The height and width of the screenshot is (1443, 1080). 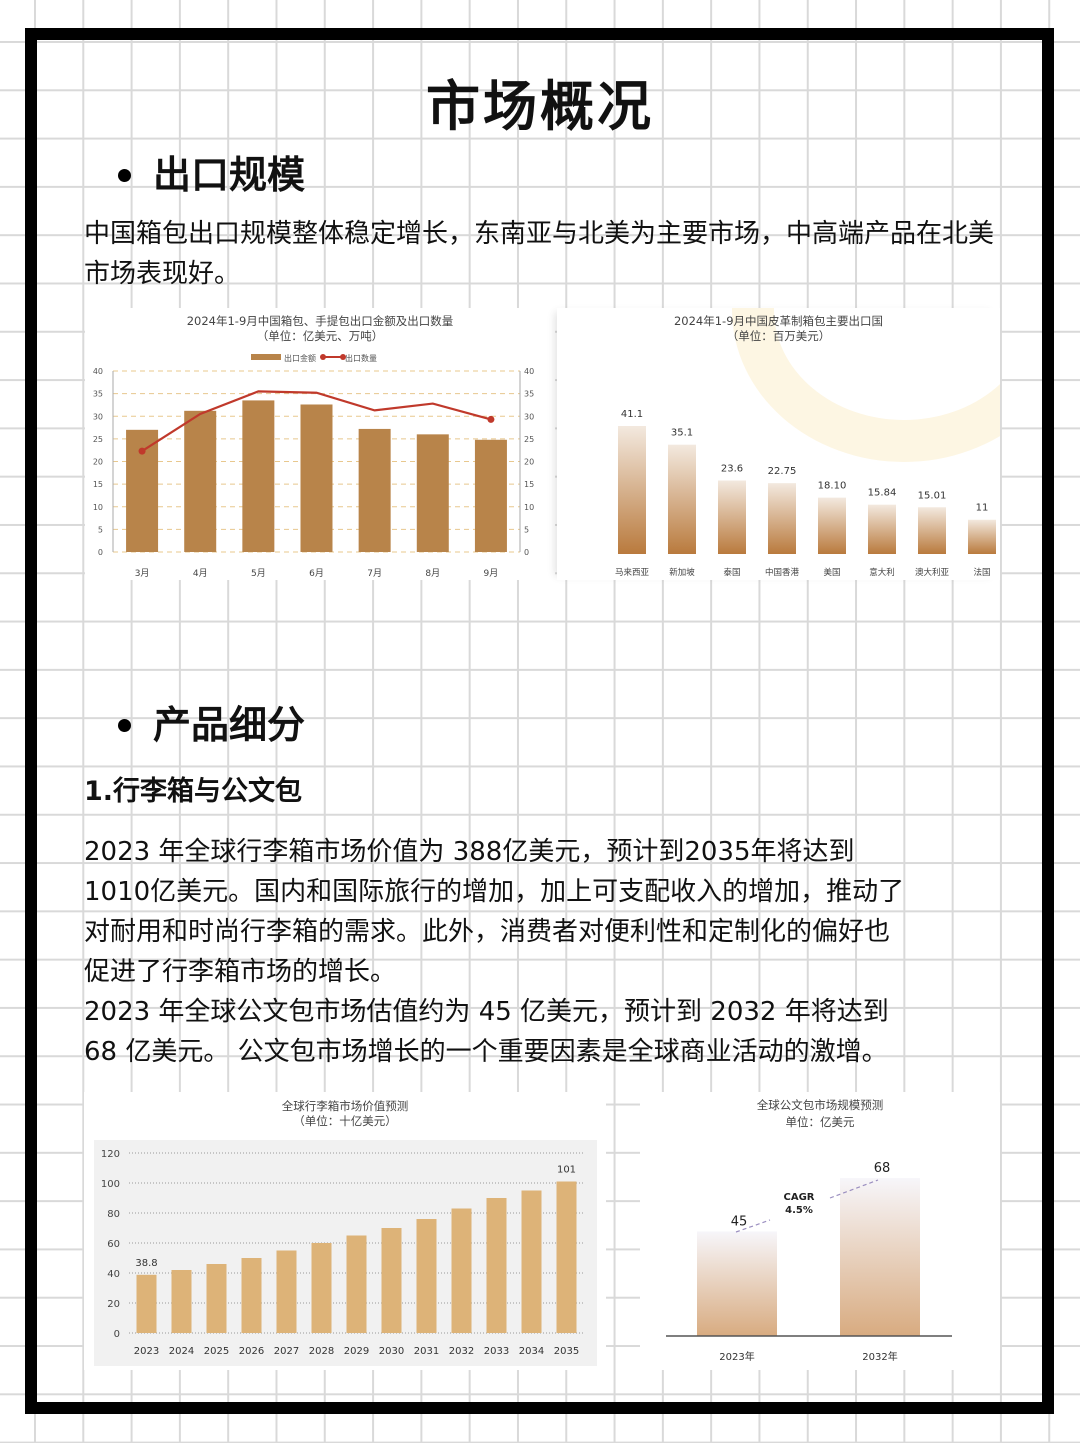 What do you see at coordinates (731, 572) in the screenshot?
I see `x-tick-label: 泰国` at bounding box center [731, 572].